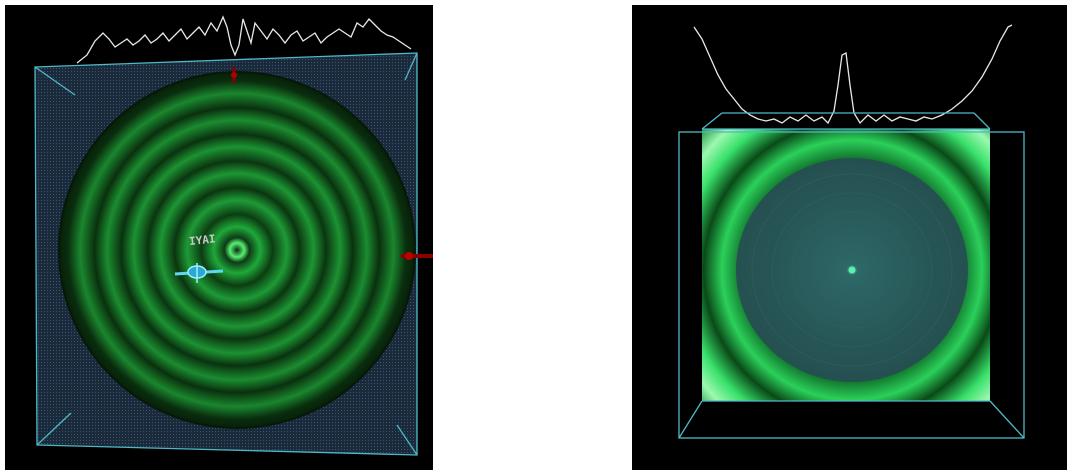 This screenshot has width=1073, height=475. Describe the element at coordinates (244, 39) in the screenshot. I see `left-profile-curve` at that location.